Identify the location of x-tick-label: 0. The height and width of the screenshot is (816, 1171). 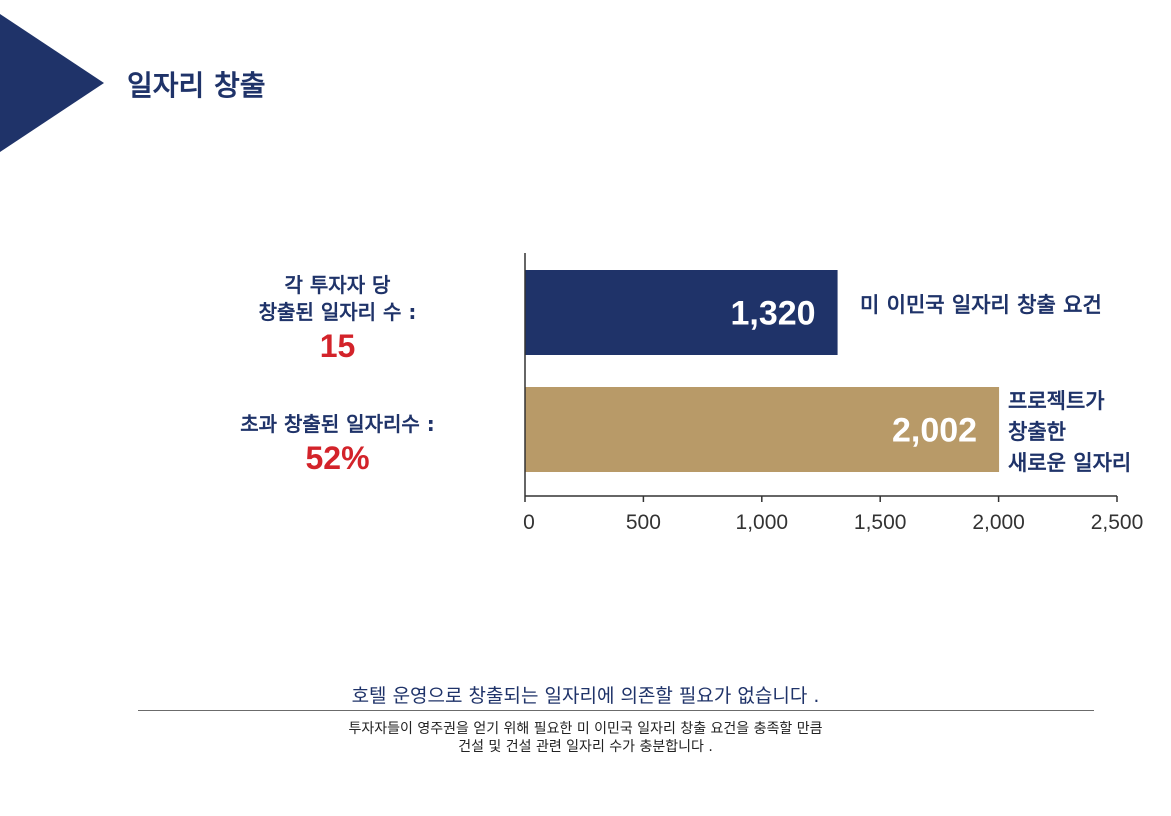
(529, 522).